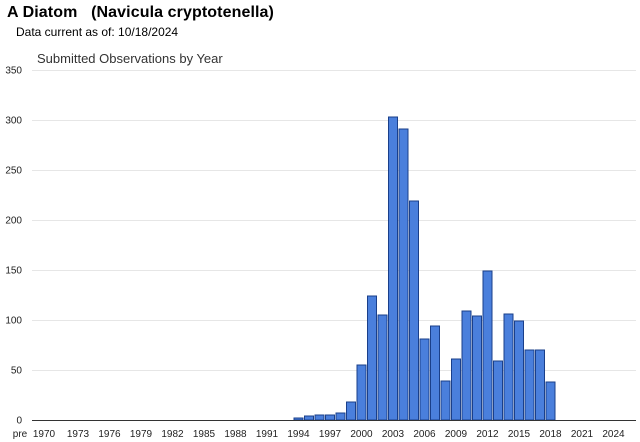 Image resolution: width=640 pixels, height=442 pixels. I want to click on bar-1998, so click(340, 416).